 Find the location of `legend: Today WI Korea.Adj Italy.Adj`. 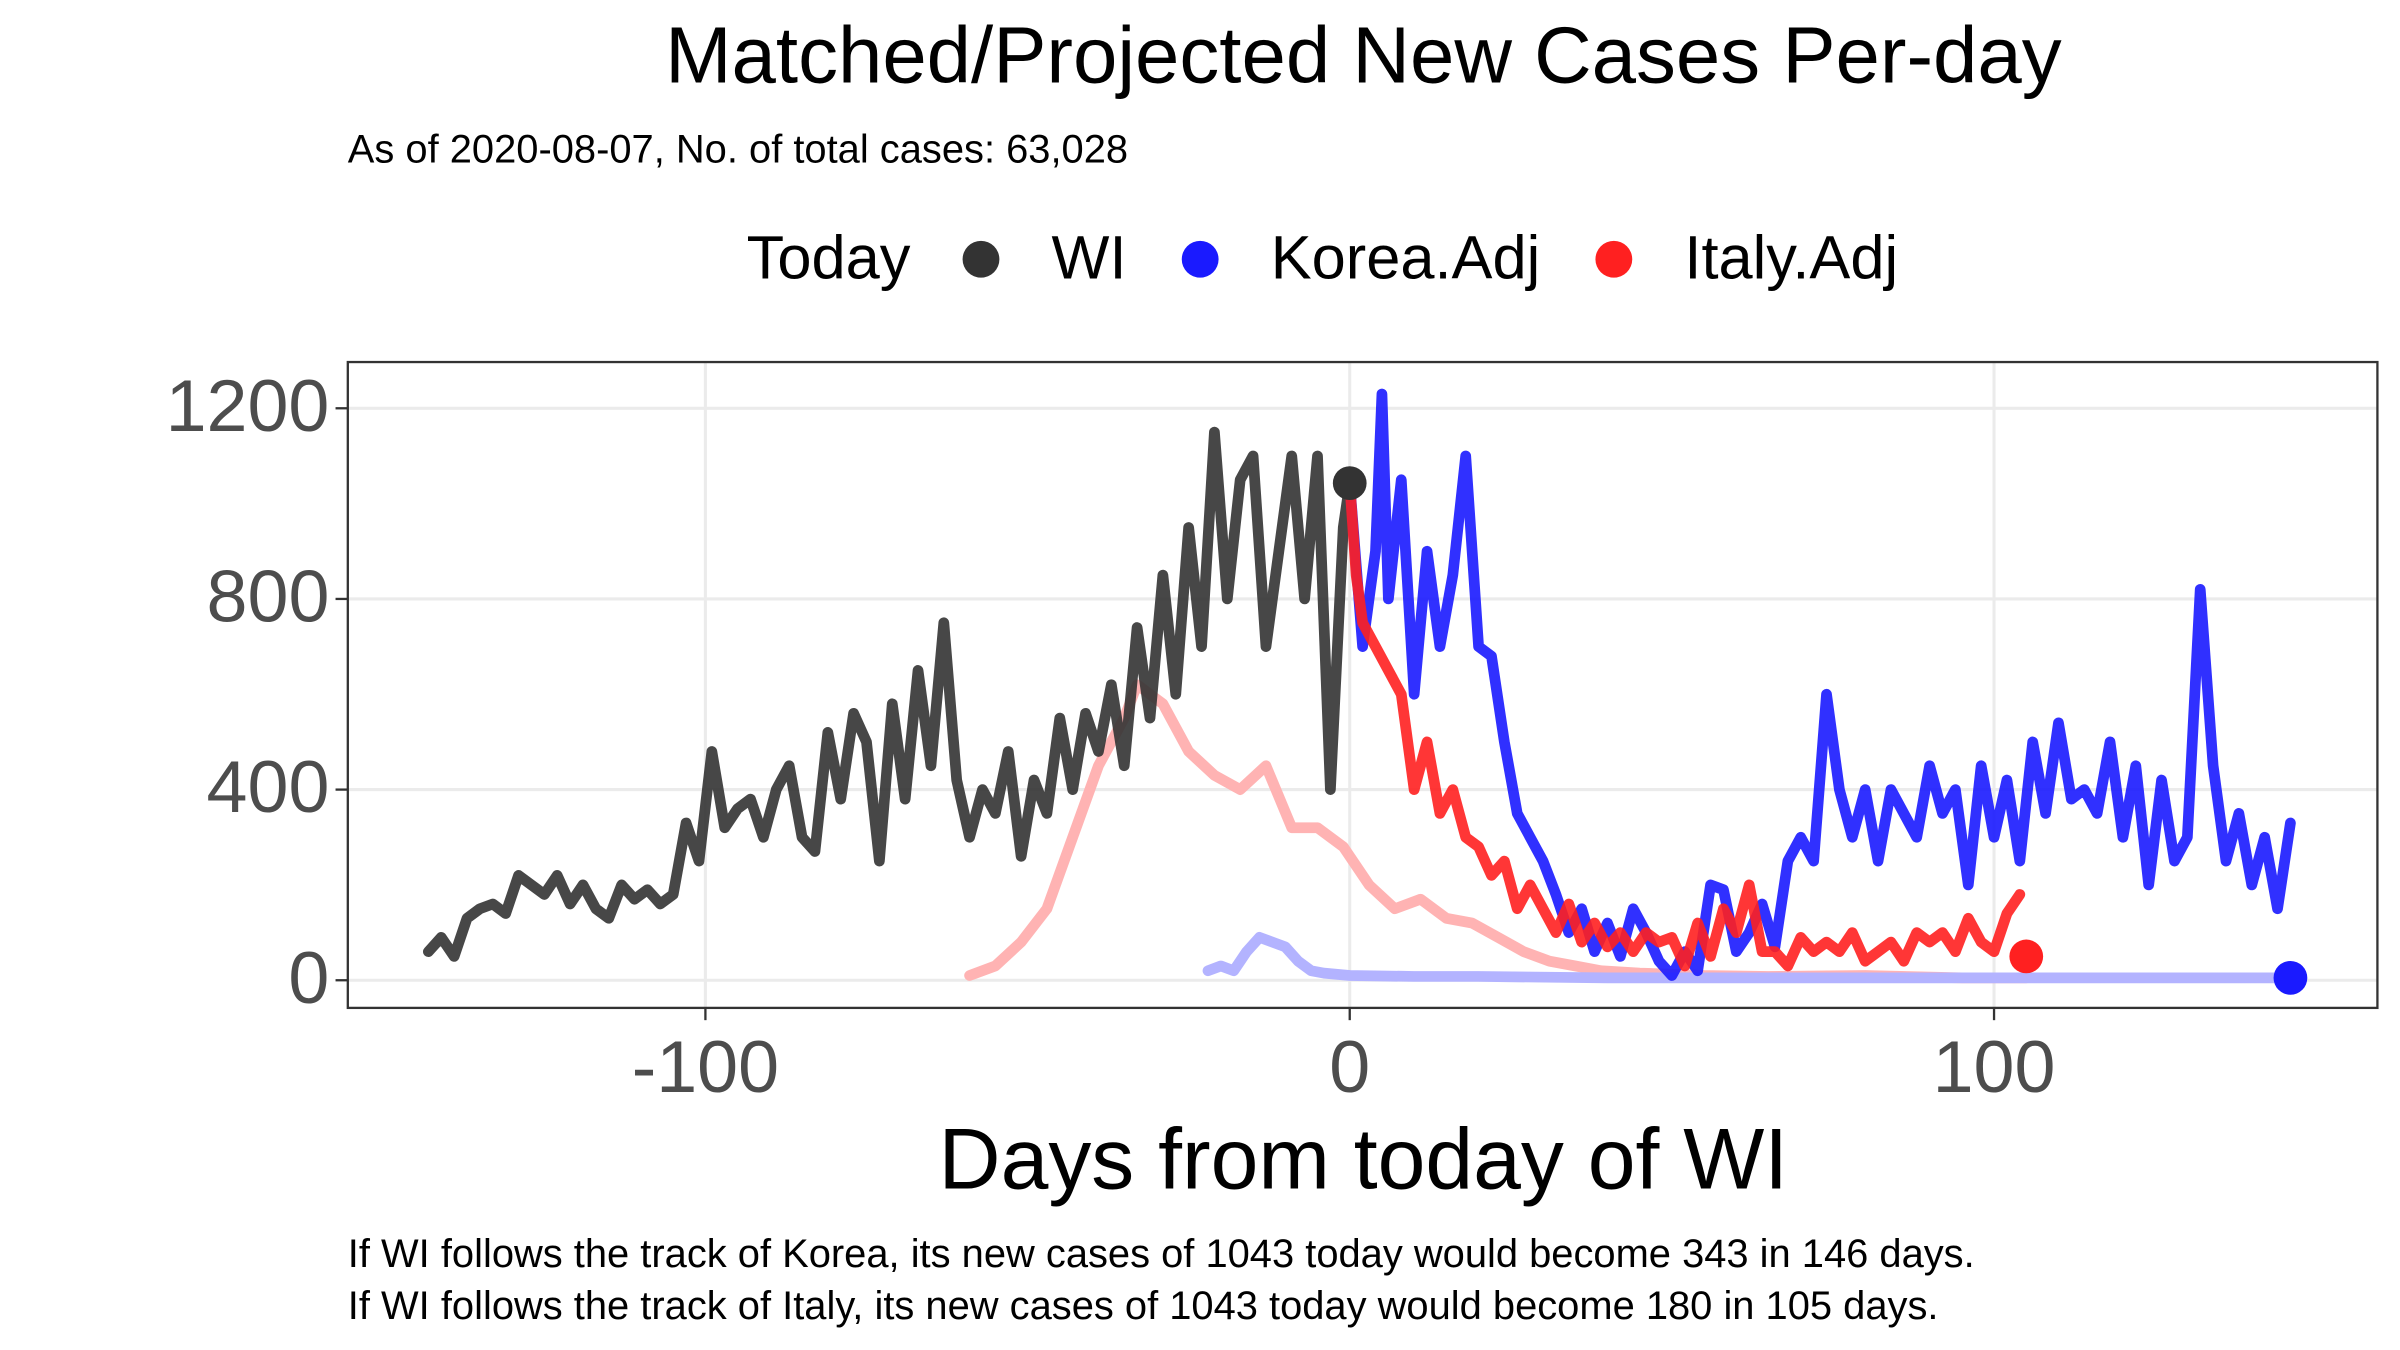

legend: Today WI Korea.Adj Italy.Adj is located at coordinates (1322, 258).